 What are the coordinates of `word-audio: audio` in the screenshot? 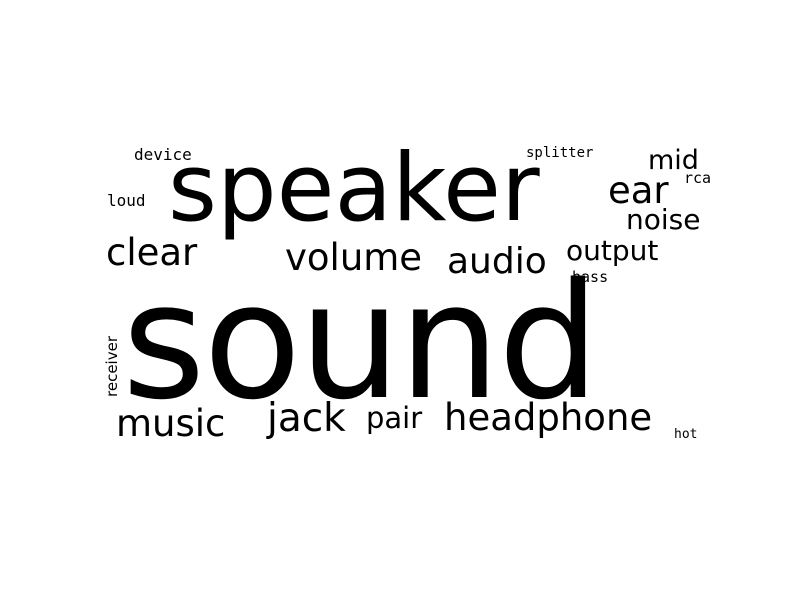 It's located at (497, 261).